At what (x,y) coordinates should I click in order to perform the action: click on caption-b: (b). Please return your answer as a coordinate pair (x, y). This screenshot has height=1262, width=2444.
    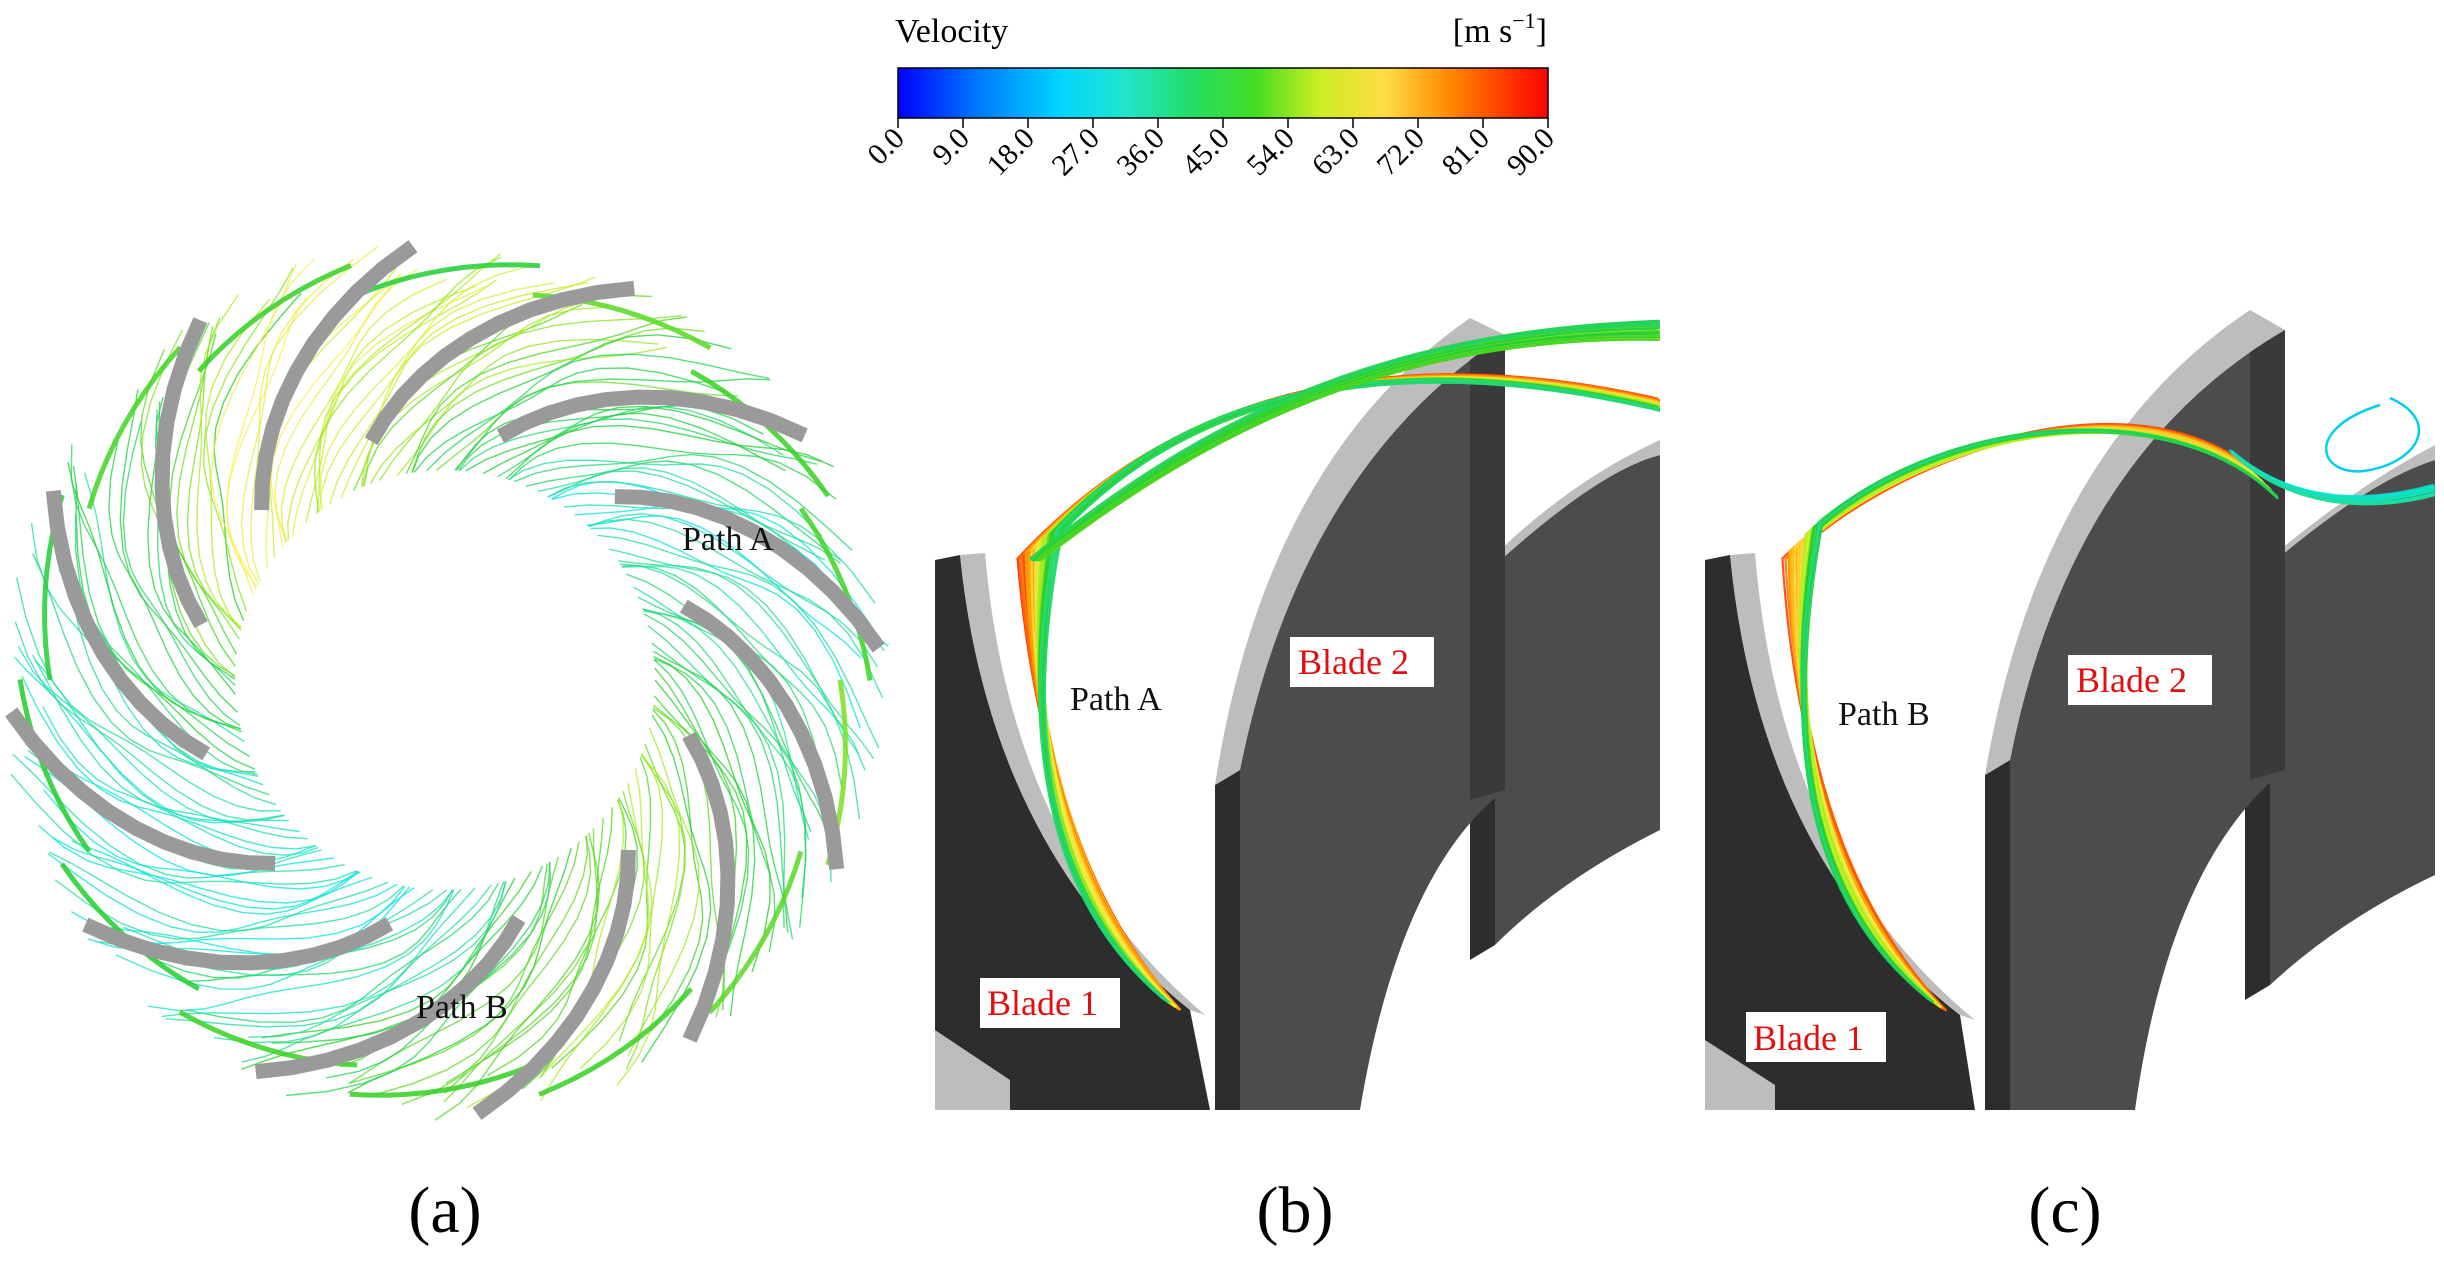
    Looking at the image, I should click on (1295, 1210).